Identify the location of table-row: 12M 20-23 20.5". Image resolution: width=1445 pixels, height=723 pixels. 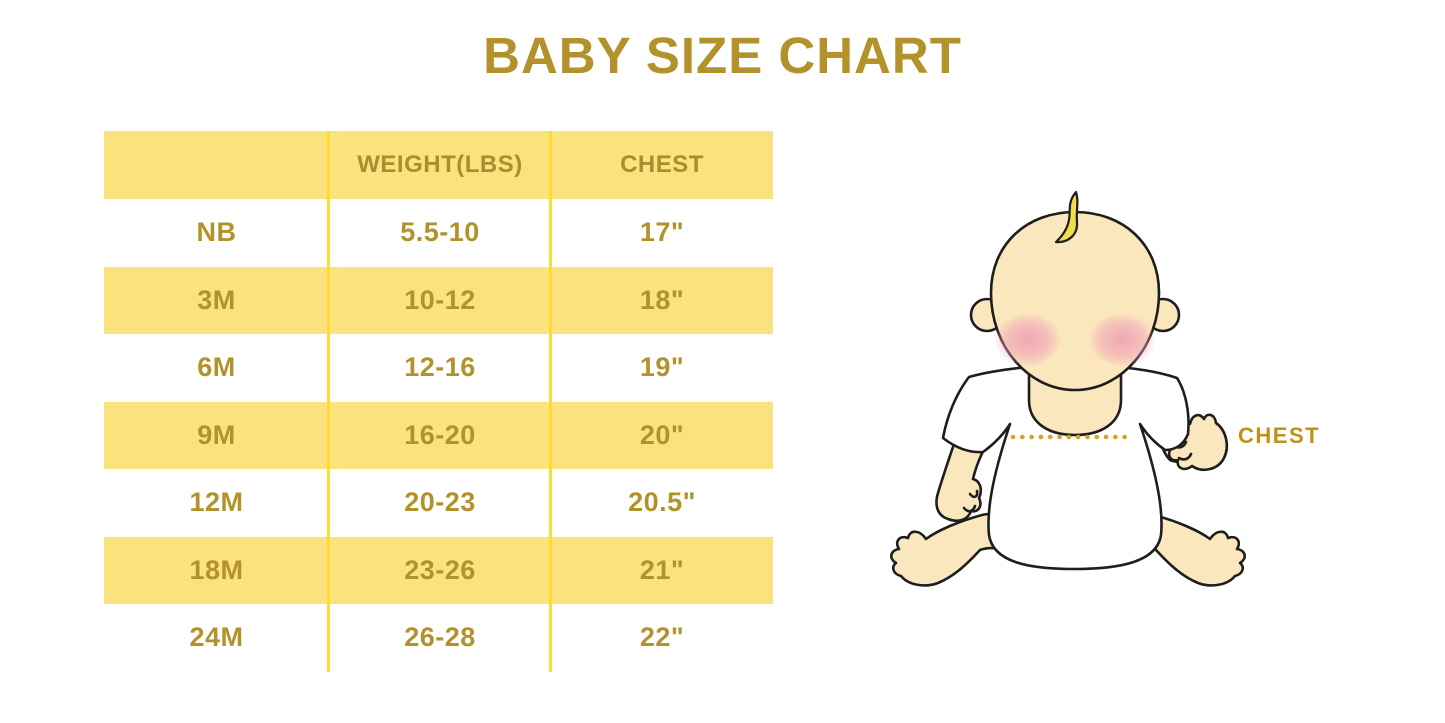
(438, 503).